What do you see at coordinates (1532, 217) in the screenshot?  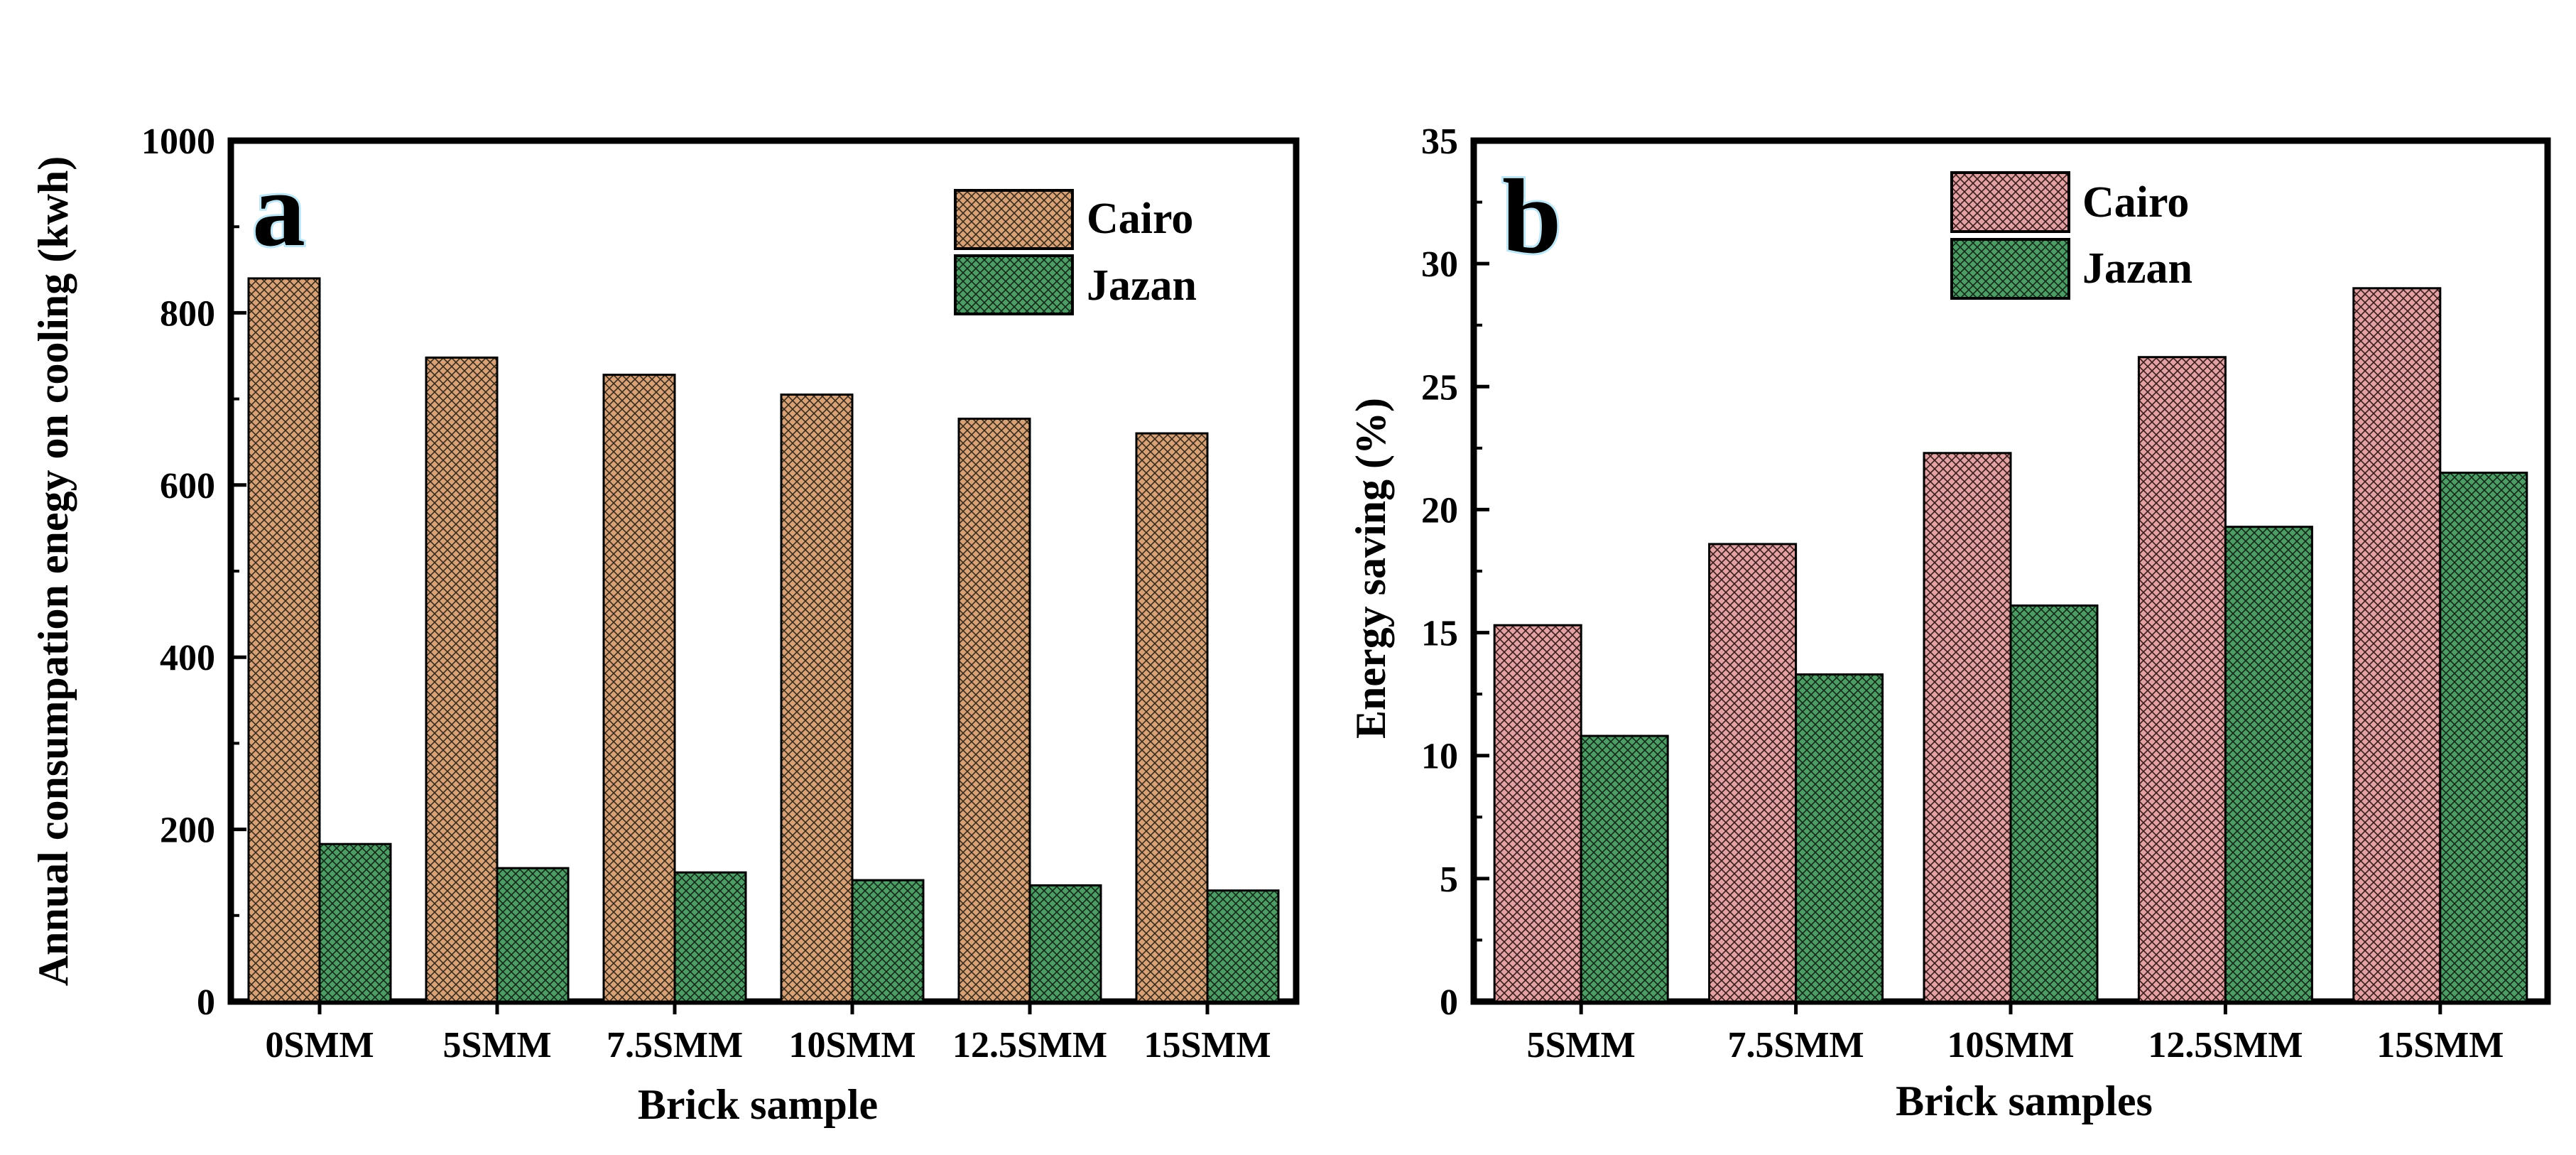 I see `panel-b-letter: b` at bounding box center [1532, 217].